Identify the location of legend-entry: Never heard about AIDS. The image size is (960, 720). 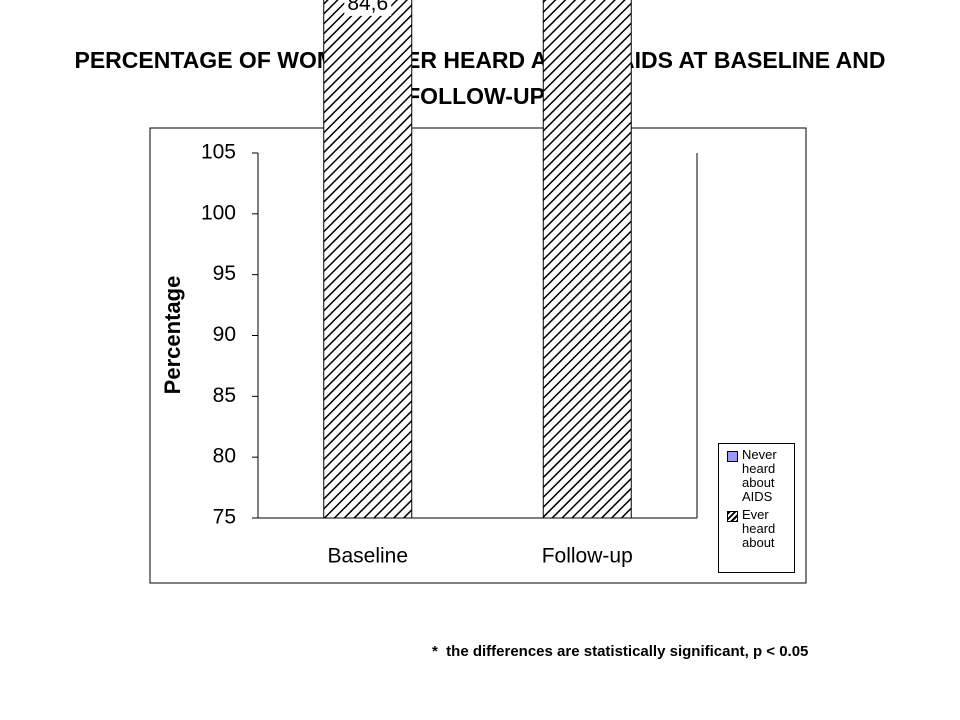
(756, 476).